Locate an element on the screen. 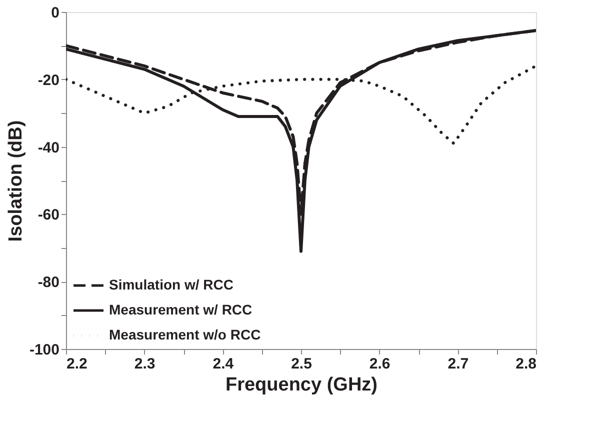 The width and height of the screenshot is (595, 428). y-axis-title: Isolation (dB) is located at coordinates (15, 181).